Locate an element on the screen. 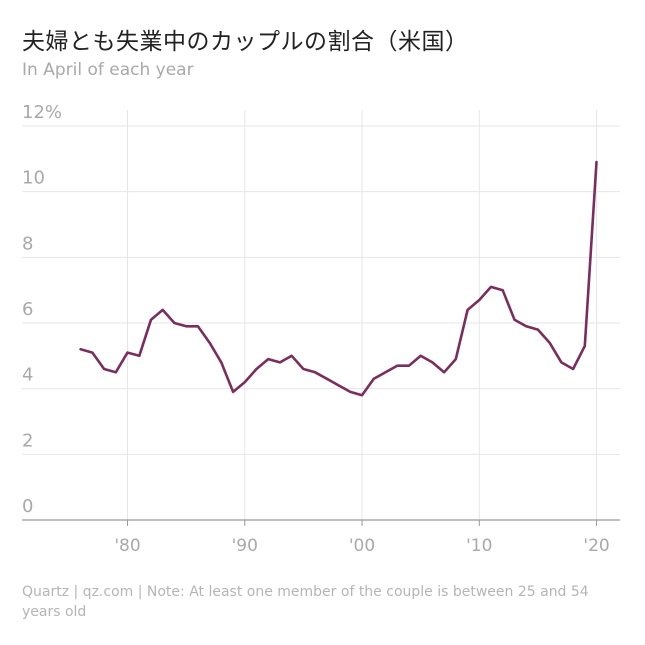 The width and height of the screenshot is (645, 645). y-tick-label: 12% is located at coordinates (42, 112).